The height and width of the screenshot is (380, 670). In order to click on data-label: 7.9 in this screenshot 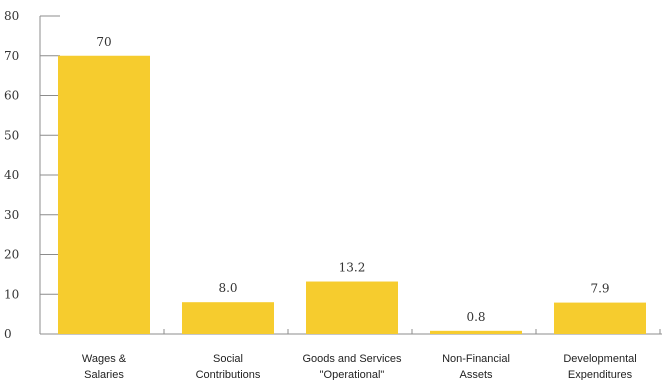, I will do `click(599, 289)`.